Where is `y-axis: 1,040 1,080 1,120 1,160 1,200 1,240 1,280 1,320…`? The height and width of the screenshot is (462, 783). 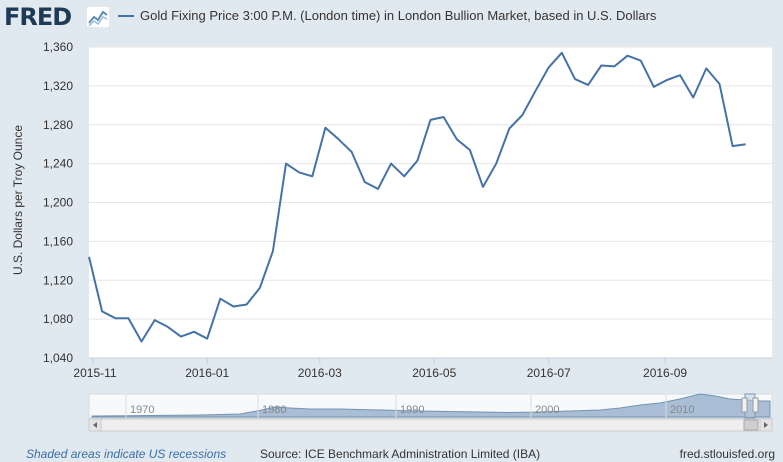
y-axis: 1,040 1,080 1,120 1,160 1,200 1,240 1,280 1,320… is located at coordinates (58, 202).